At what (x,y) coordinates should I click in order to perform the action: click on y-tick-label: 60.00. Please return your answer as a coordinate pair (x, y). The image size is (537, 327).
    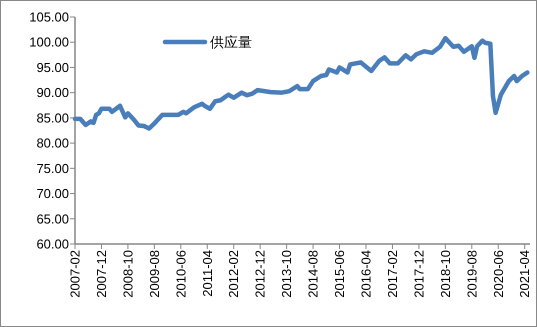
    Looking at the image, I should click on (52, 244).